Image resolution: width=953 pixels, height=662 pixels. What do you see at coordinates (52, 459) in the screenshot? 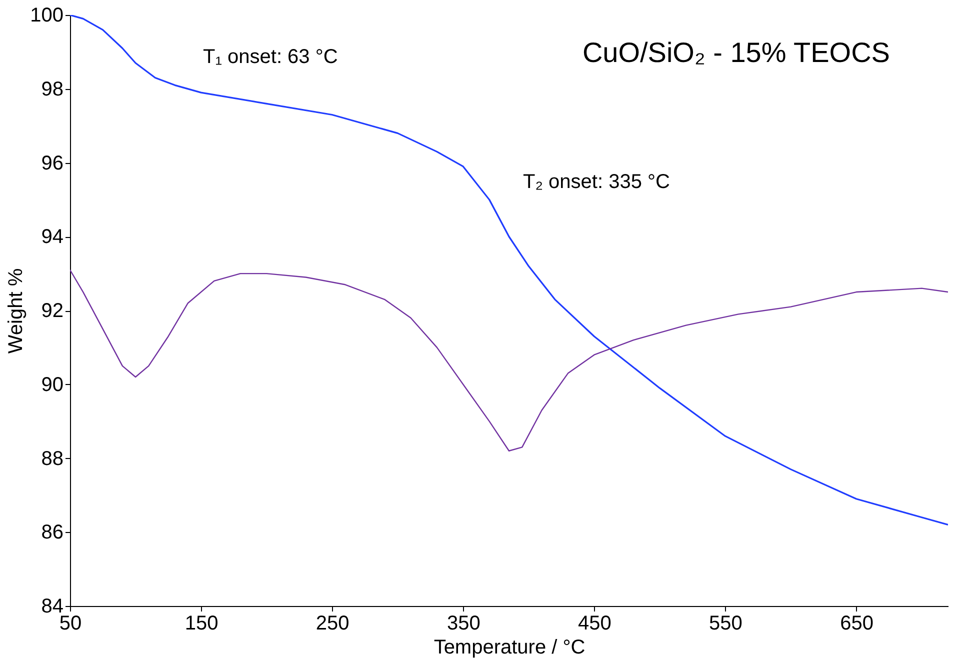
I see `y-tick-label: 88` at bounding box center [52, 459].